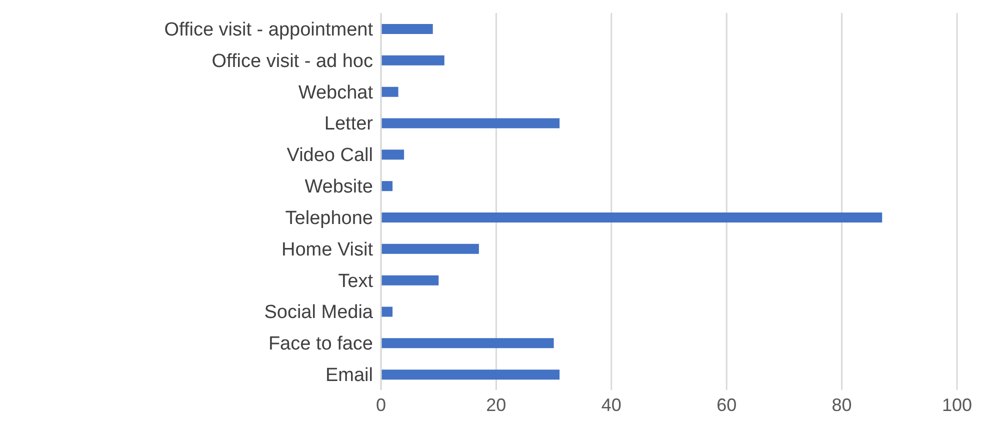  What do you see at coordinates (381, 404) in the screenshot?
I see `x-tick-label: 0` at bounding box center [381, 404].